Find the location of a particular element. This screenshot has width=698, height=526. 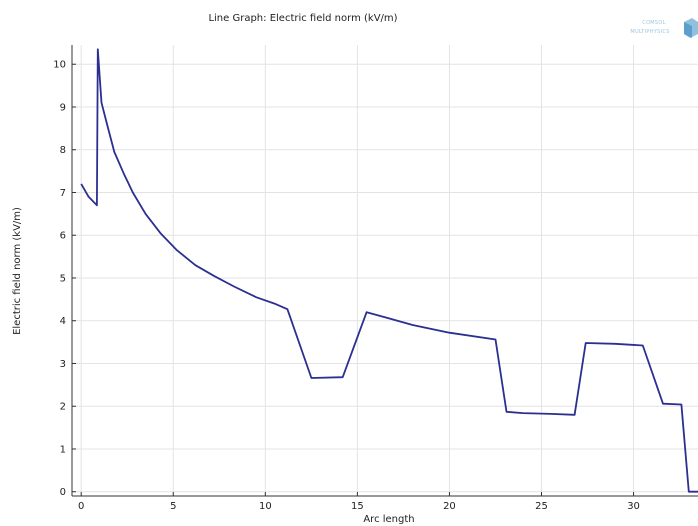

logo-line-2: MULTIPHYSICS is located at coordinates (649, 32).